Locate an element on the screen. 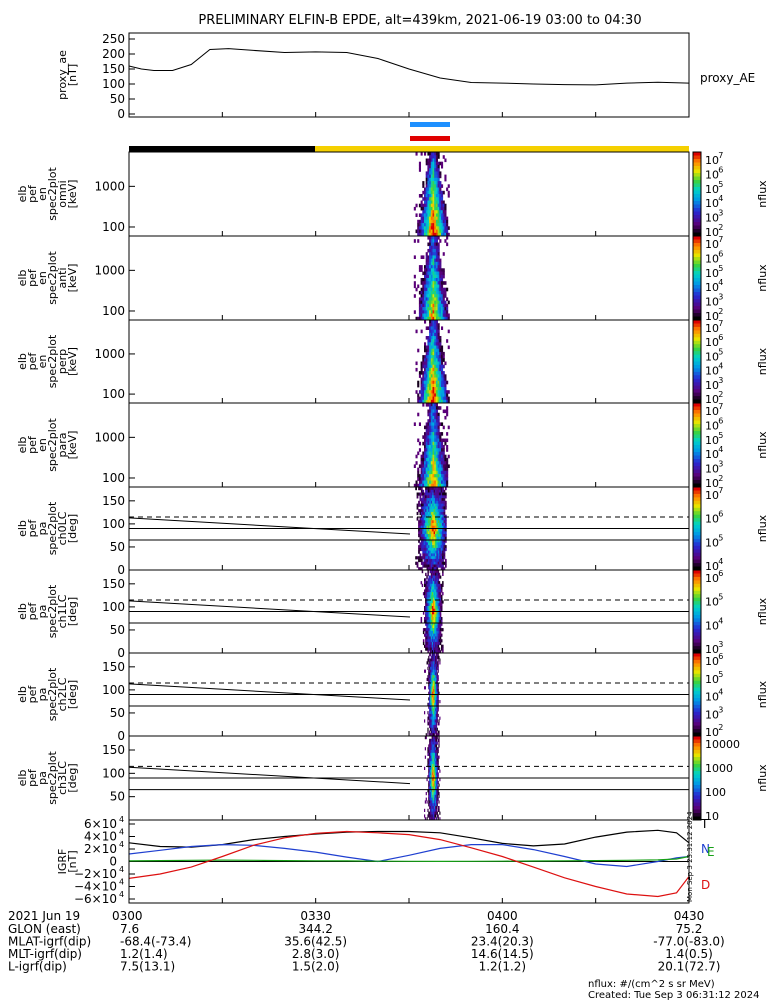 The height and width of the screenshot is (1000, 775). ylabel-line: spec2plot is located at coordinates (52, 611).